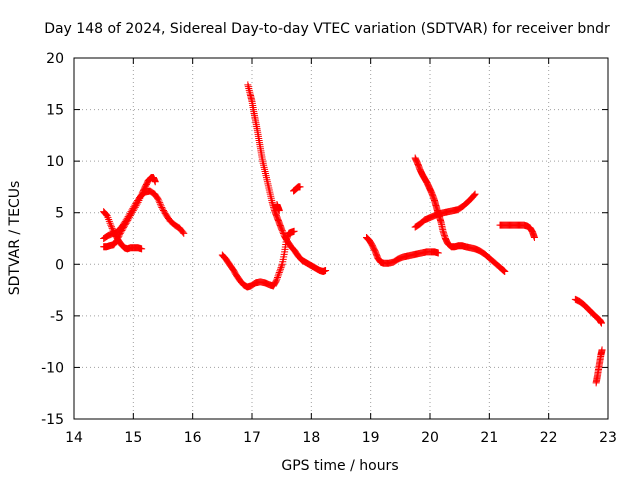  What do you see at coordinates (252, 438) in the screenshot?
I see `x-tick-label: 17` at bounding box center [252, 438].